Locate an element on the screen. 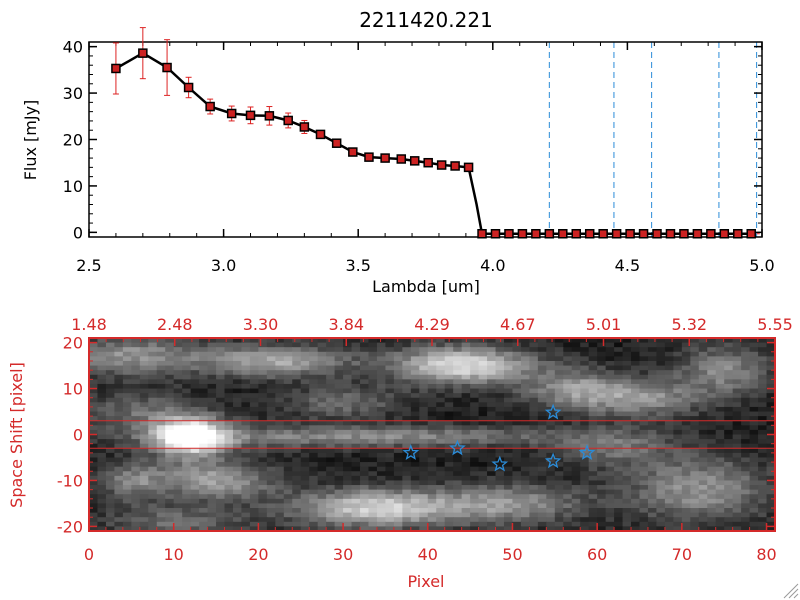 Image resolution: width=800 pixels, height=600 pixels. y-tick-label: 10 is located at coordinates (73, 186).